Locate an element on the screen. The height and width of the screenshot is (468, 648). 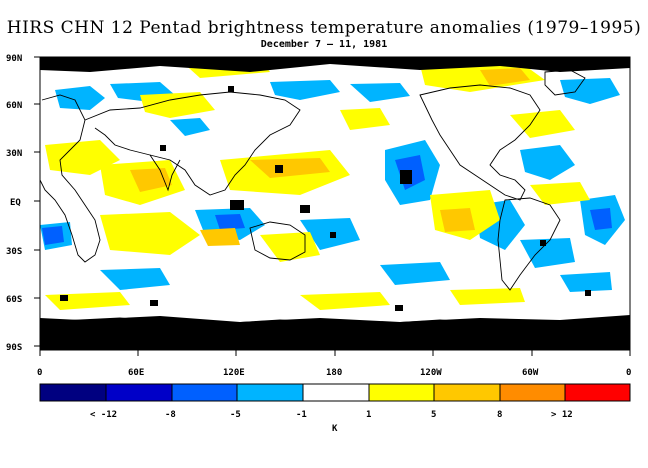
colorbar: < -12 -8 -5 -1 1 5 8 > 12 K is located at coordinates (335, 408).